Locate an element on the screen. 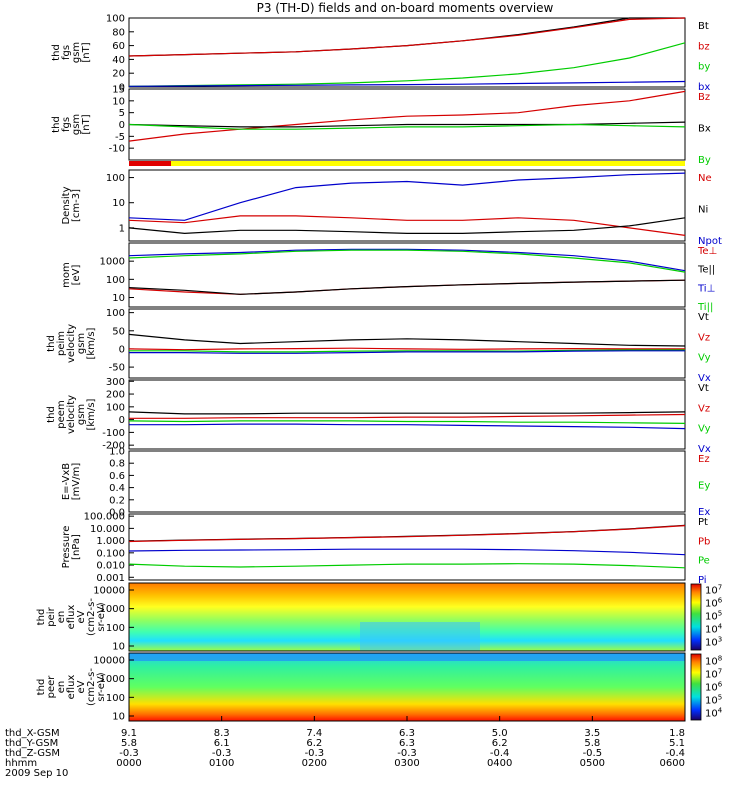  bottom-axis-value: 0100 is located at coordinates (221, 763).